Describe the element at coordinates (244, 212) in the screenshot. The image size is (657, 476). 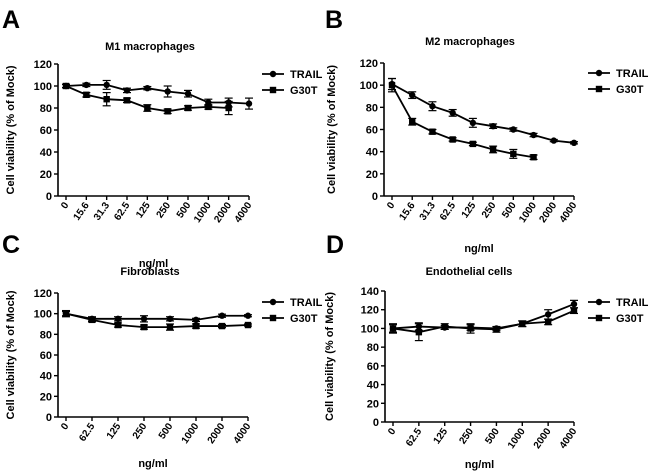
I see `x-tick-label: 4000` at that location.